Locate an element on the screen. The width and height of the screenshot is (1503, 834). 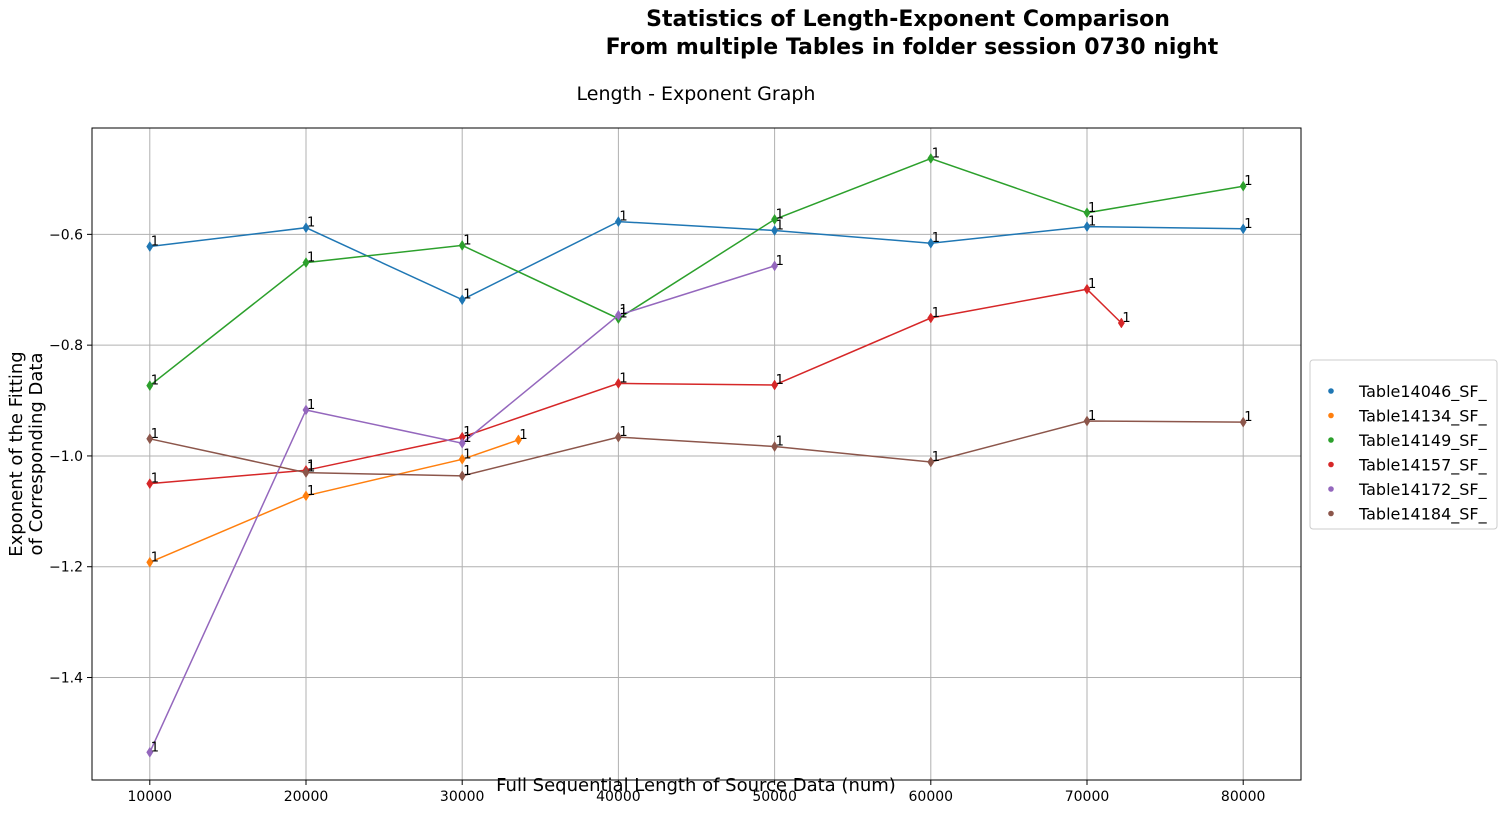
legend-box is located at coordinates (1403, 444).